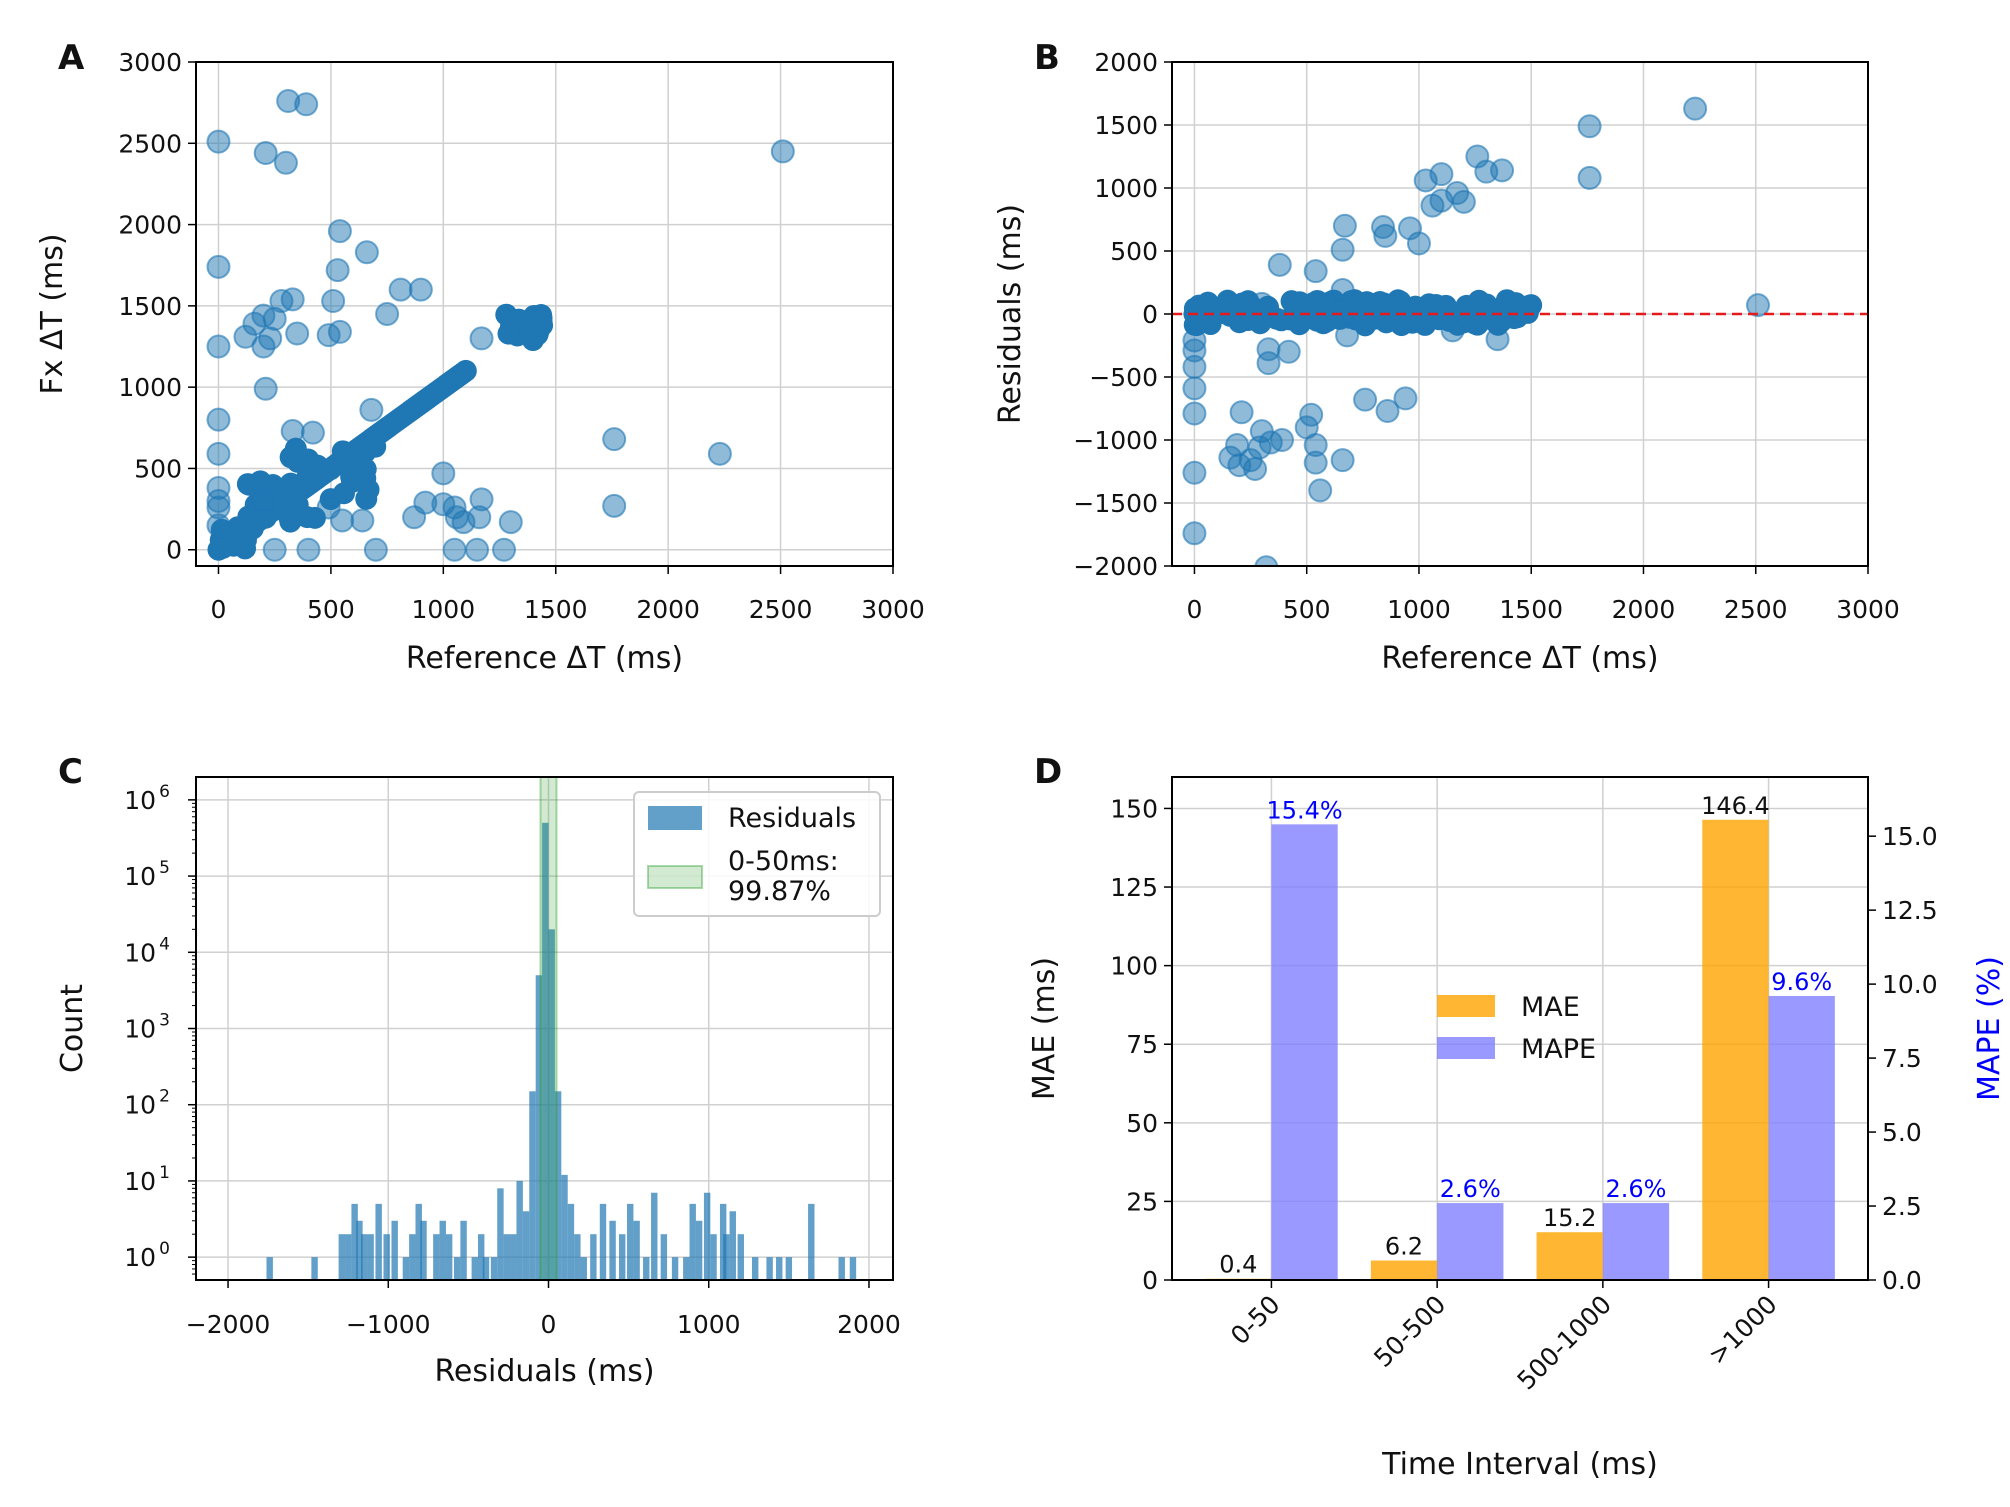 This screenshot has width=2010, height=1507. What do you see at coordinates (792, 818) in the screenshot?
I see `legend-label-residuals: Residuals` at bounding box center [792, 818].